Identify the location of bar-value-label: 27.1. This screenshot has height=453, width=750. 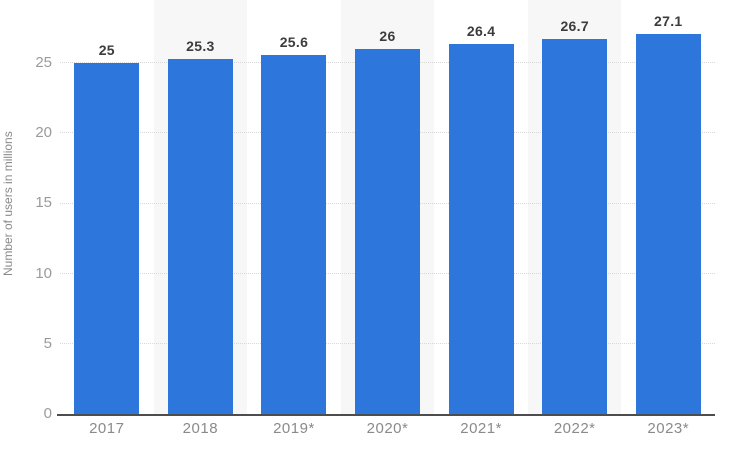
(668, 21).